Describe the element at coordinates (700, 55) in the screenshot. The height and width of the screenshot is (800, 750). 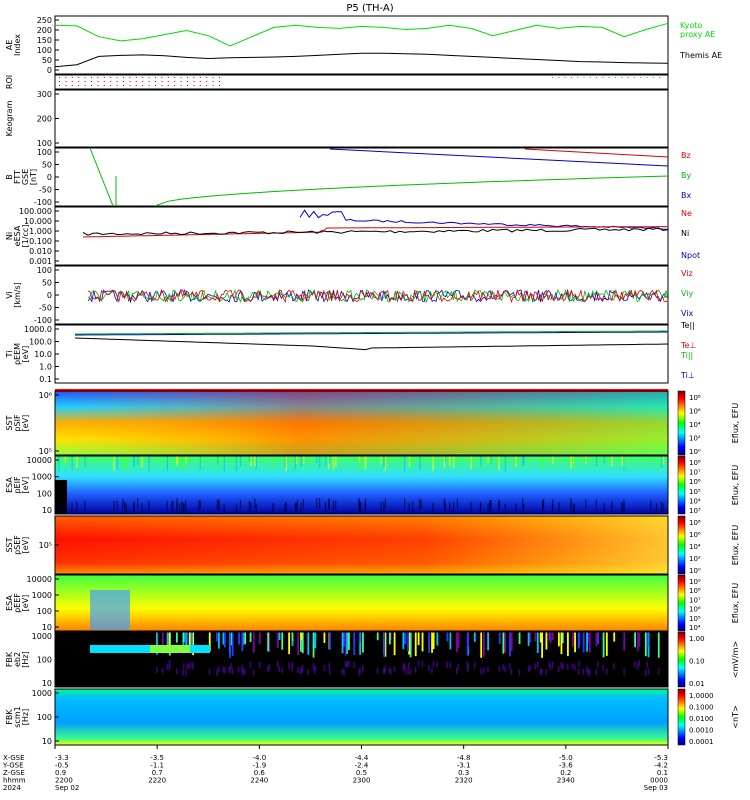
I see `legend-ae: Themis AE` at that location.